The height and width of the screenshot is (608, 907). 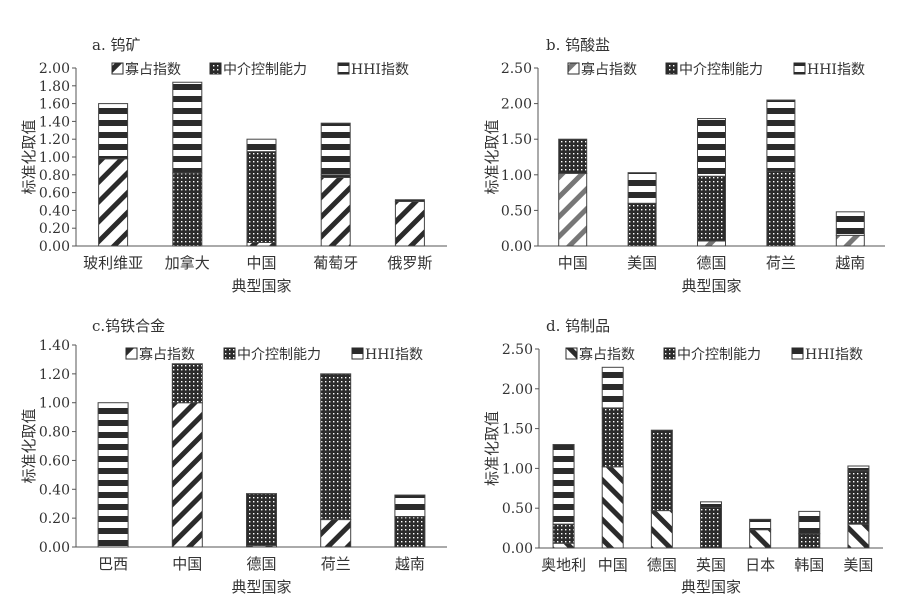 What do you see at coordinates (54, 194) in the screenshot?
I see `y-tick-label: 0.60` at bounding box center [54, 194].